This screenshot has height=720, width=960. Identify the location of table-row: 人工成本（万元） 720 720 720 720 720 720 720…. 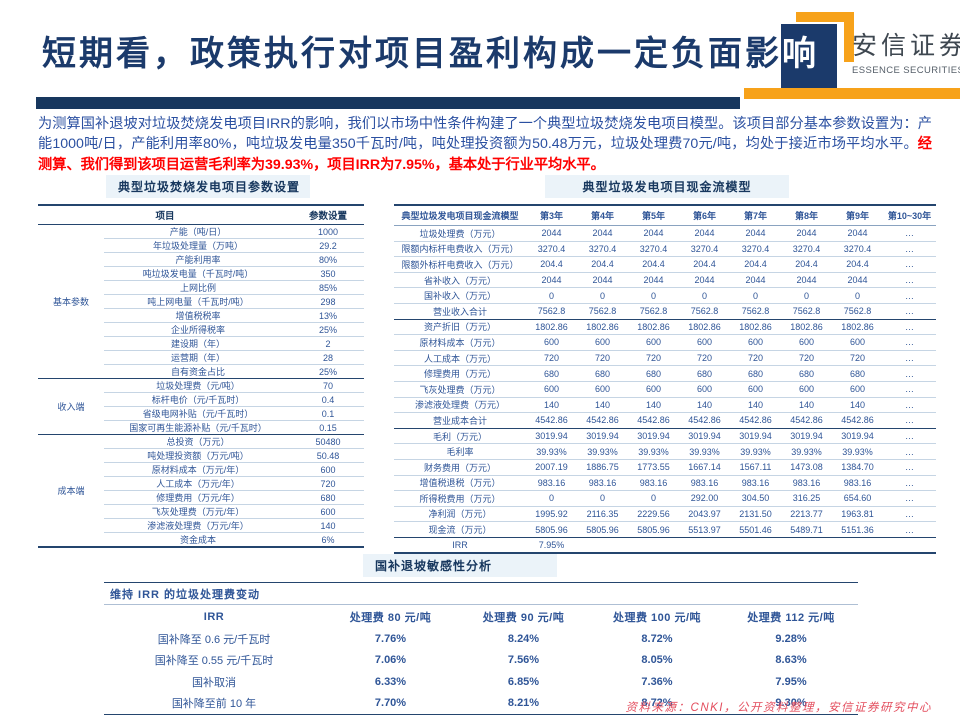
(665, 358).